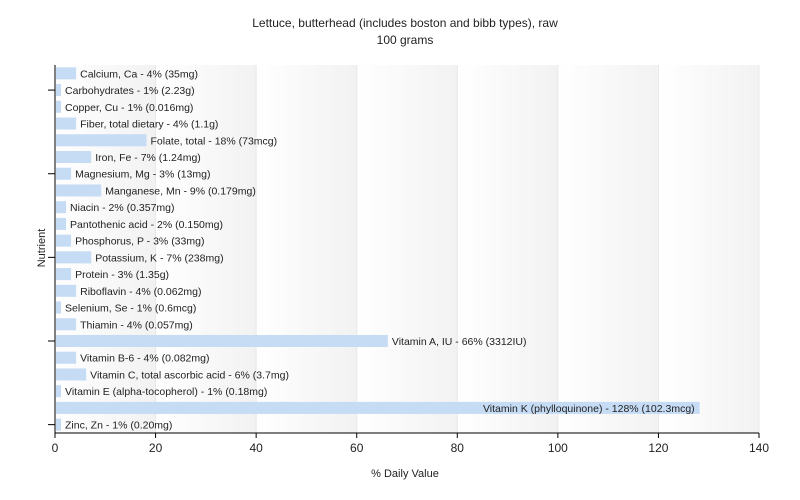 The height and width of the screenshot is (500, 800). What do you see at coordinates (658, 448) in the screenshot?
I see `x-tick-label: 120` at bounding box center [658, 448].